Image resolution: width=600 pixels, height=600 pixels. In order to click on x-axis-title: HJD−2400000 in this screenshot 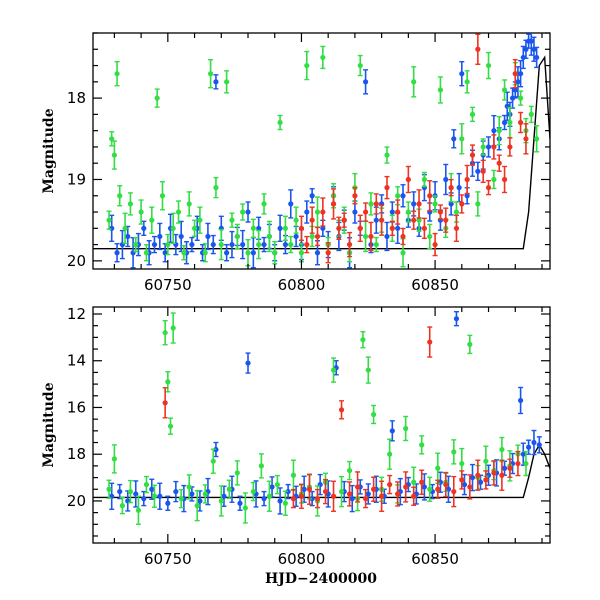, I will do `click(321, 579)`.